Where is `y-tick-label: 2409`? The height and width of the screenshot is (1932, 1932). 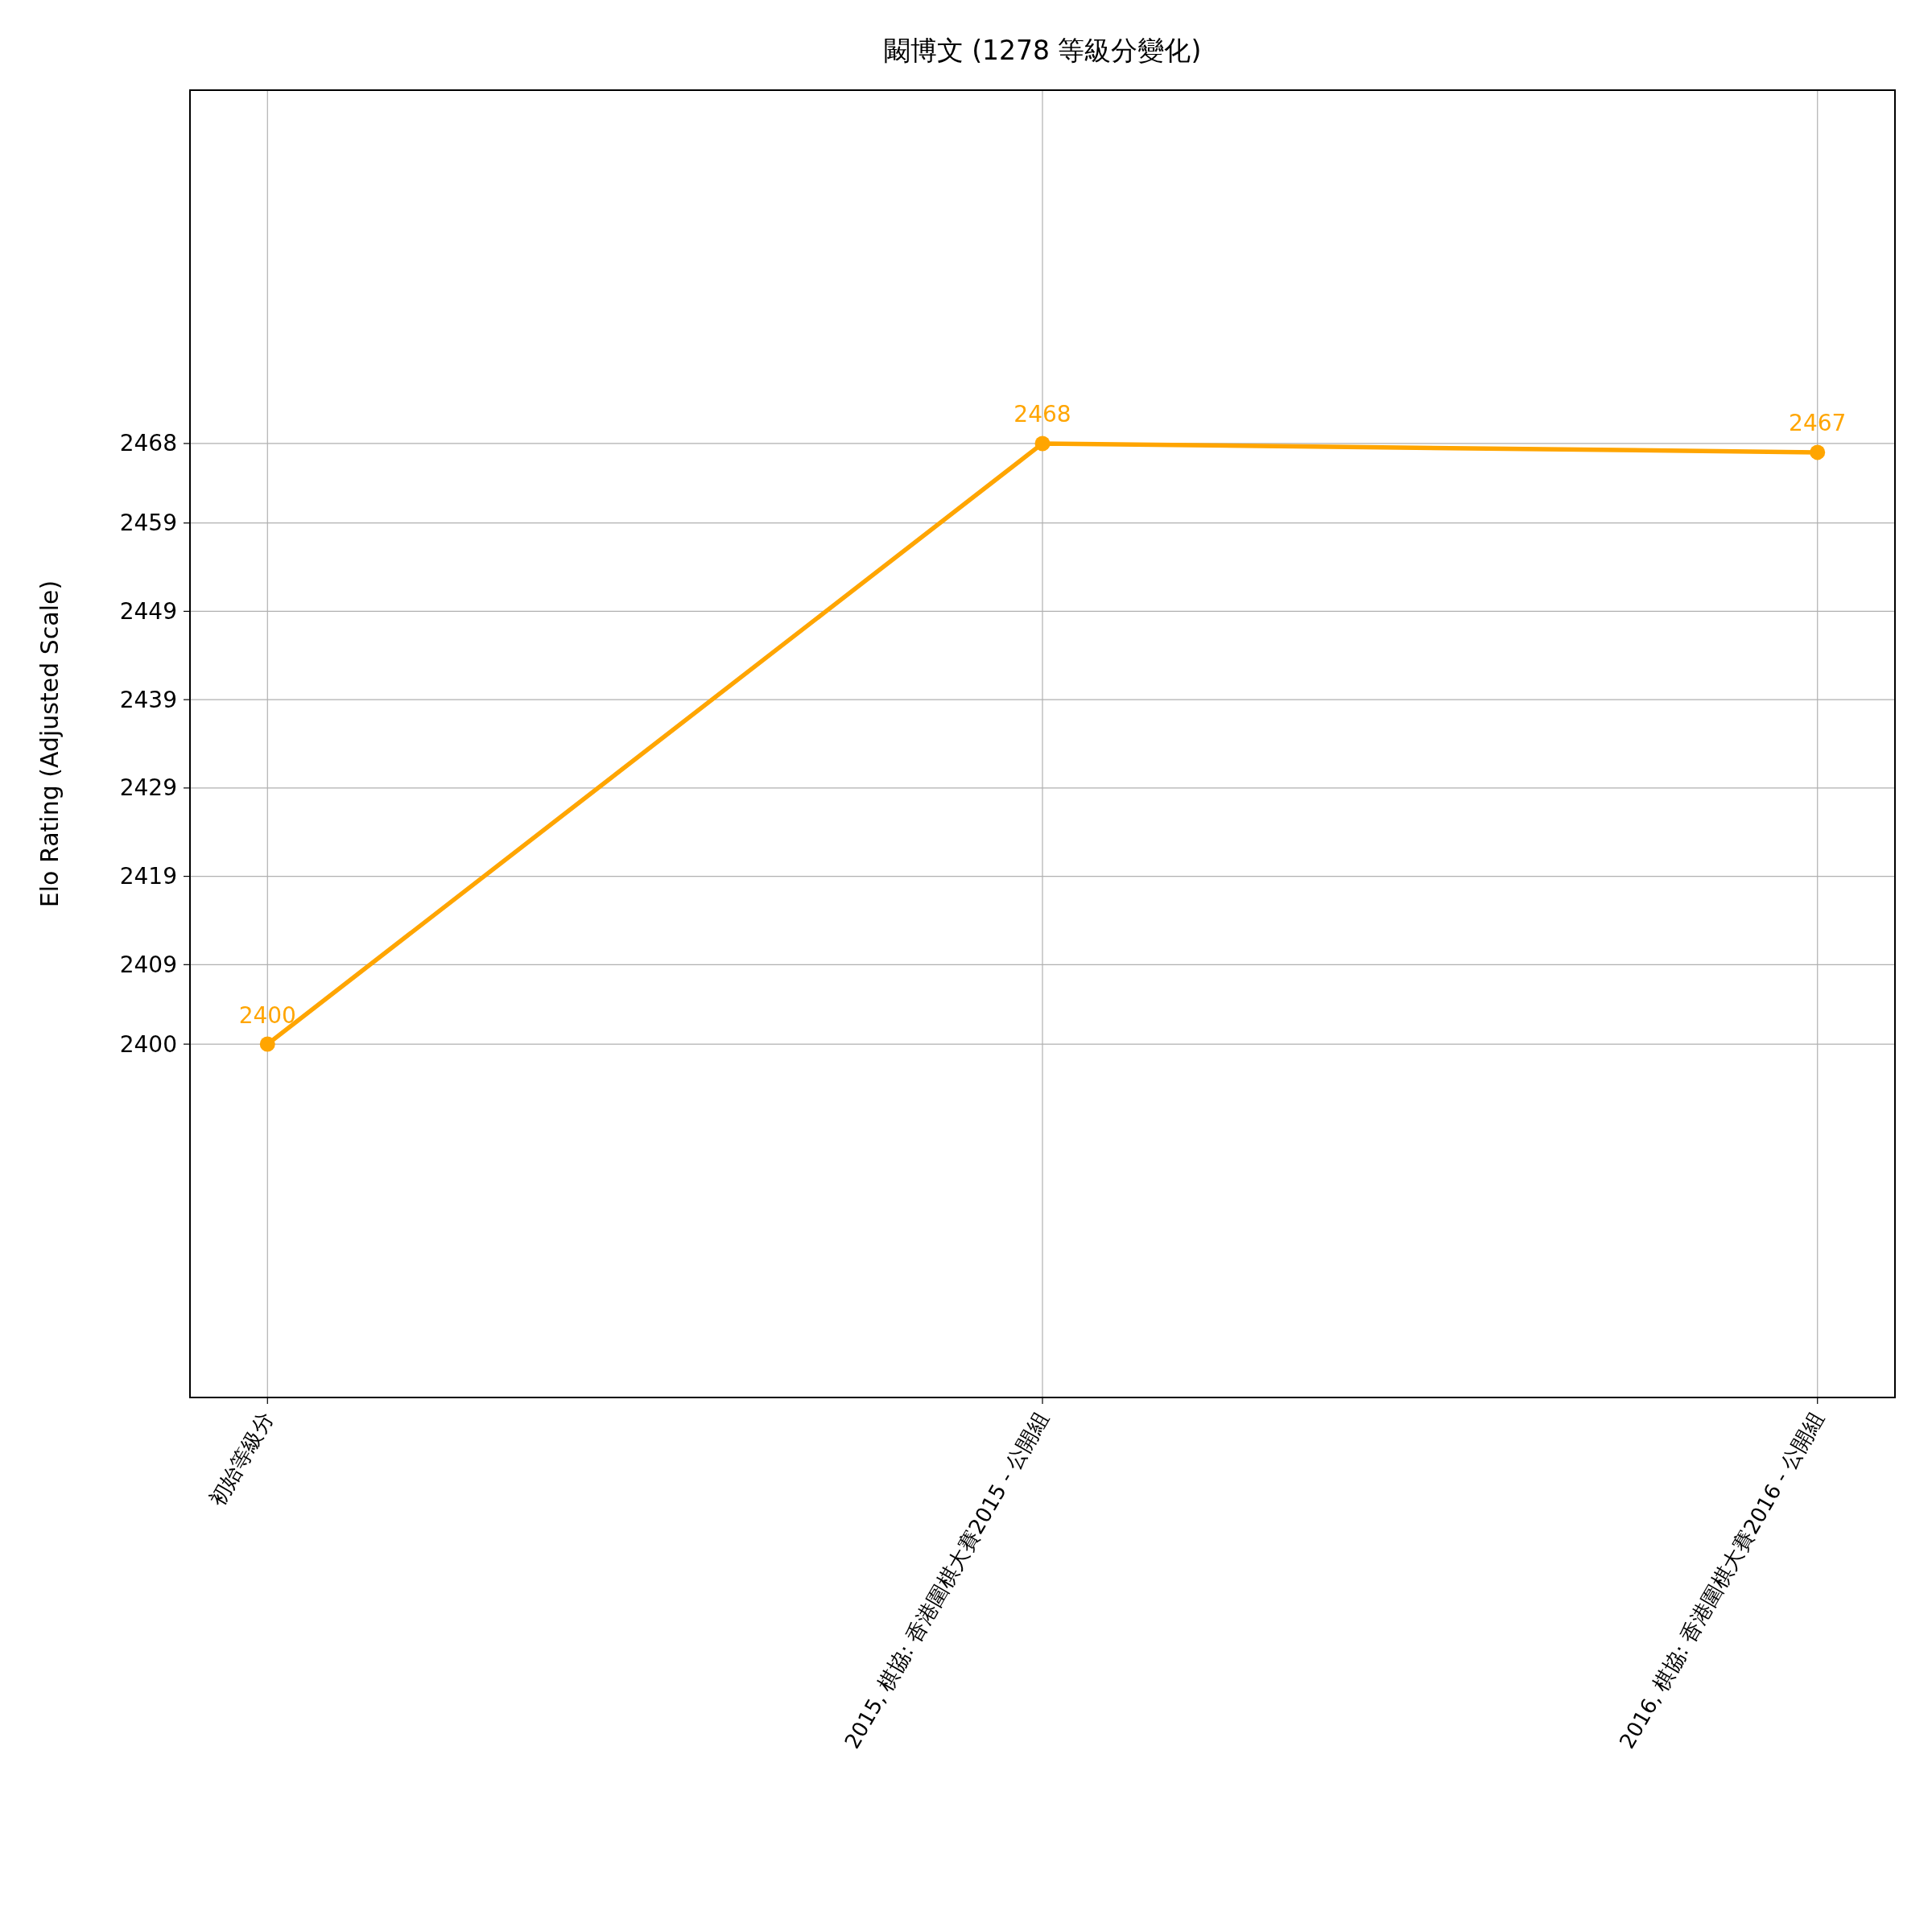 y-tick-label: 2409 is located at coordinates (148, 965).